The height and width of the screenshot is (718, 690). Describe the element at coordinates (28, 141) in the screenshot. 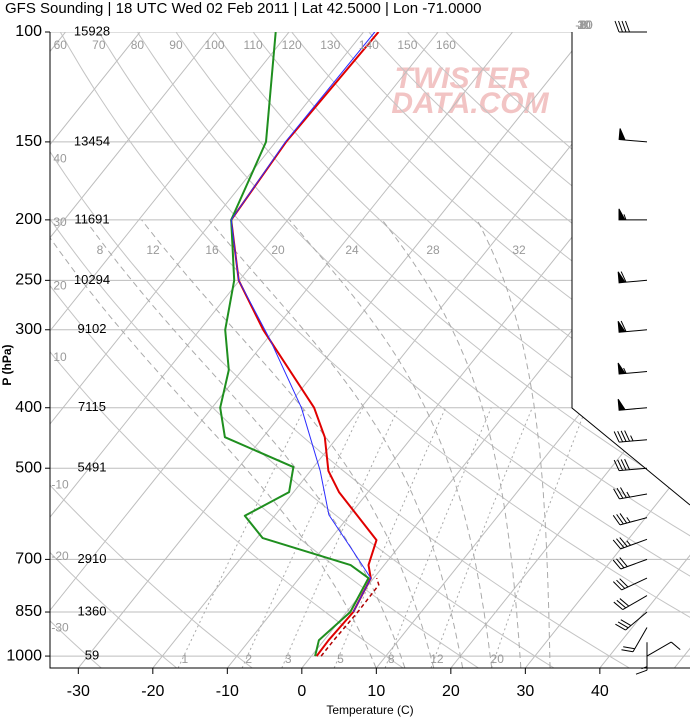

I see `y-tick-label: 150` at that location.